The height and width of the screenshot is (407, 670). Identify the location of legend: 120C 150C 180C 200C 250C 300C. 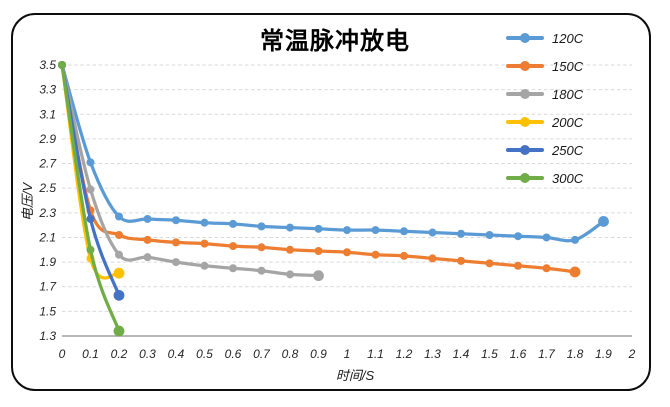
(544, 108).